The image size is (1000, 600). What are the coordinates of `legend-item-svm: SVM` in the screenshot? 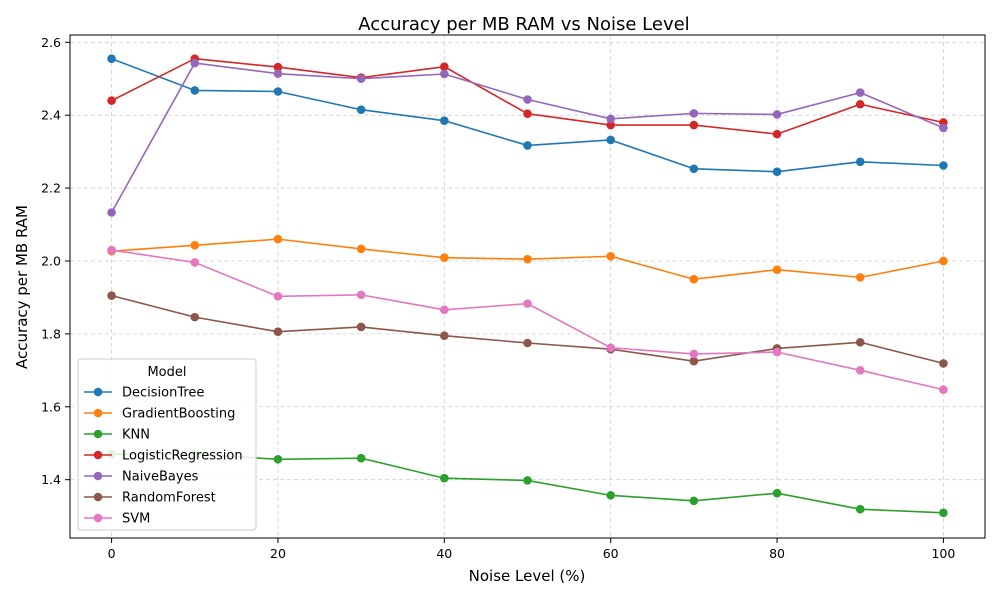 It's located at (117, 519).